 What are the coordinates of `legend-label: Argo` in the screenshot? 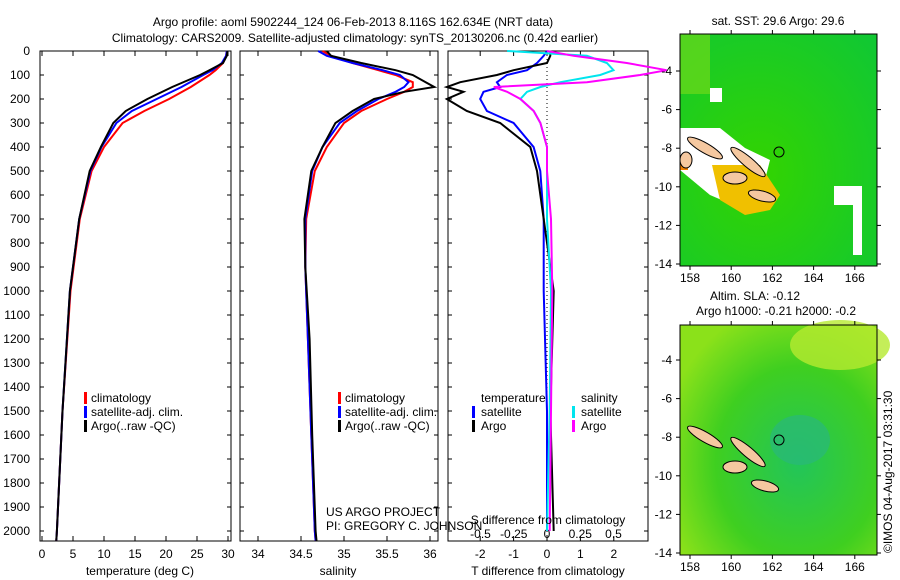 It's located at (494, 426).